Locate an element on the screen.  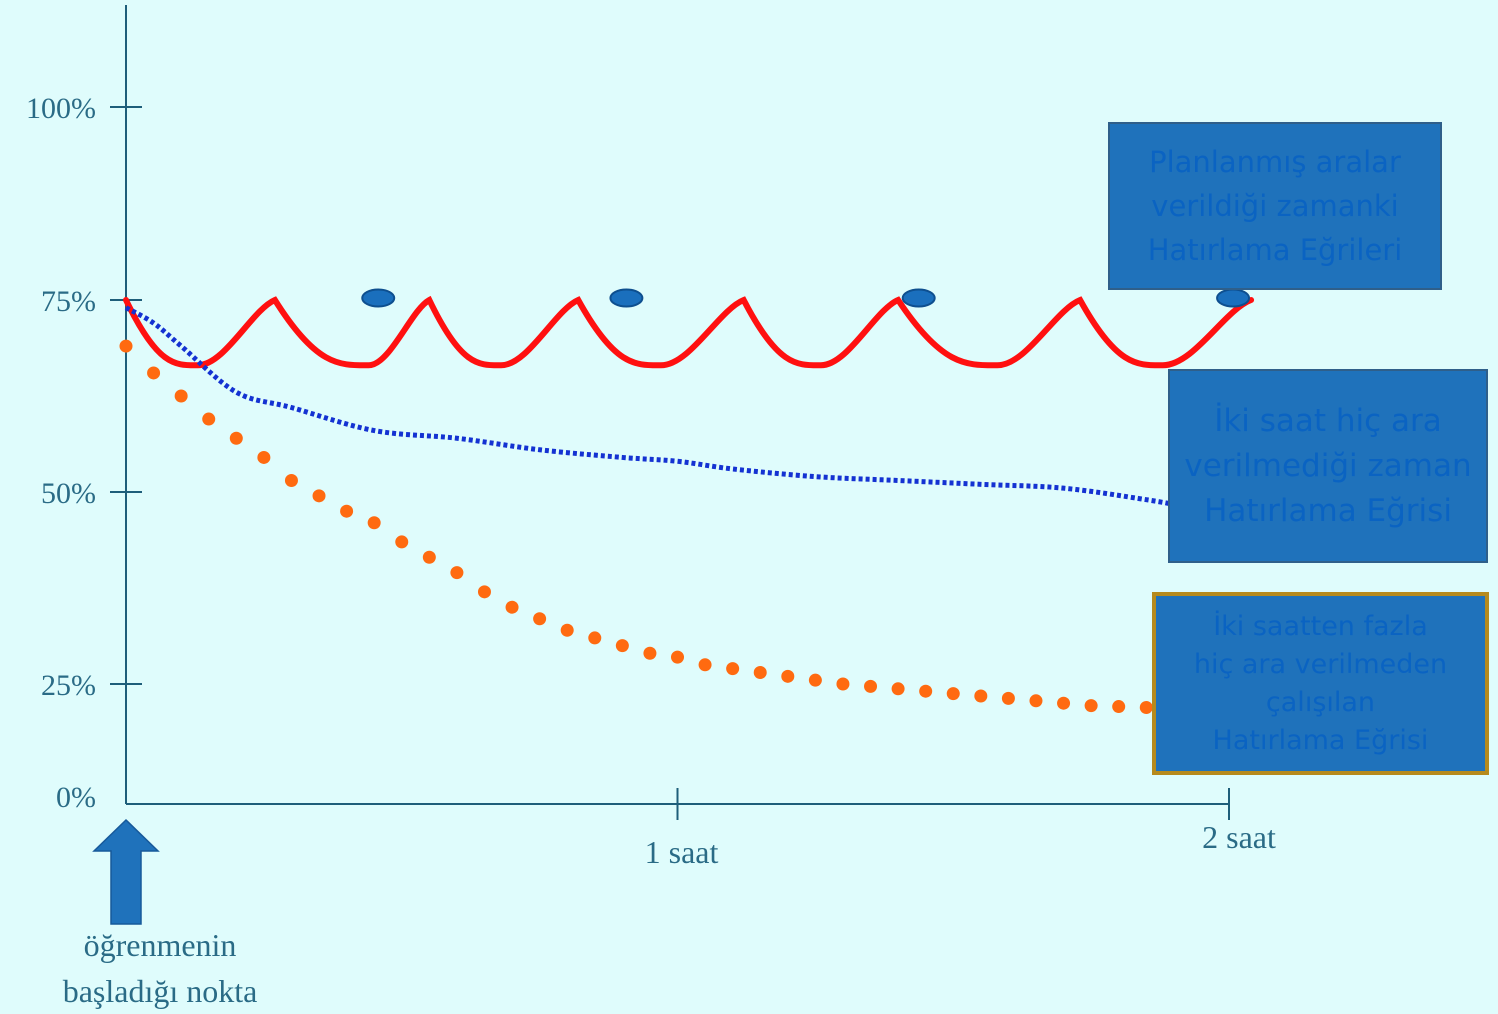
y-tick-label: 100% is located at coordinates (61, 108).